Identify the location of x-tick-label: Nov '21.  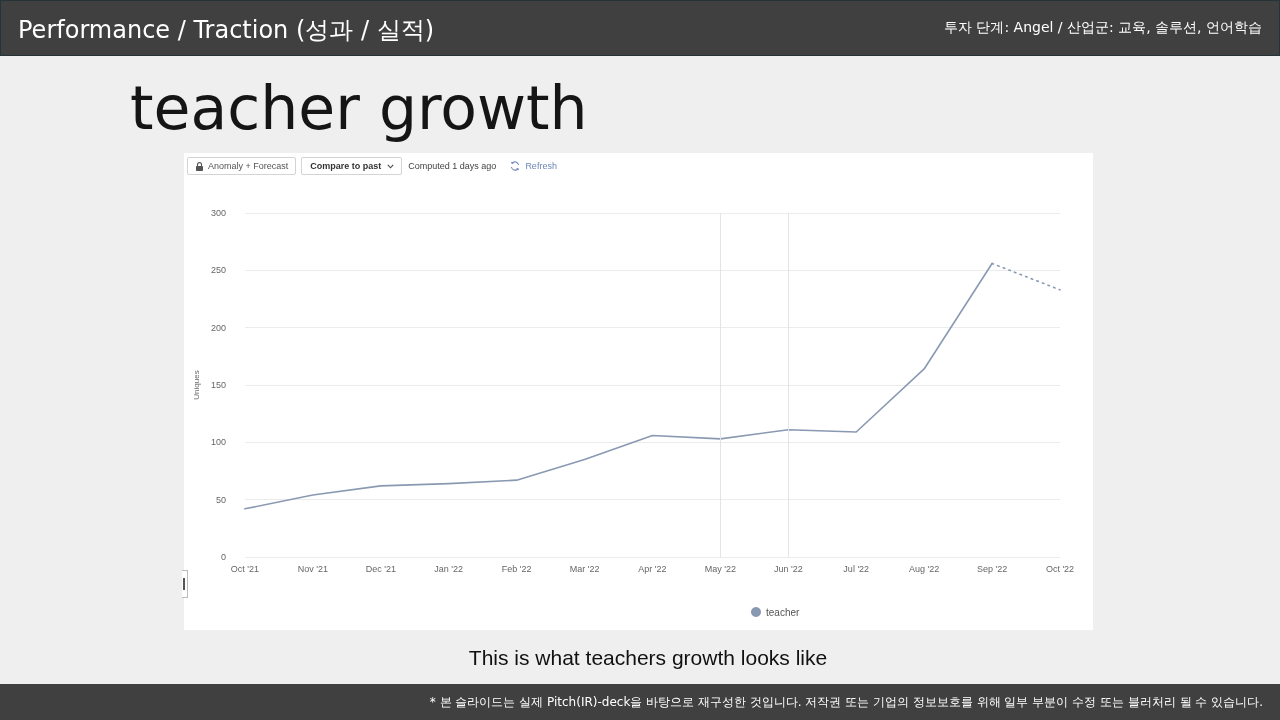
(312, 568).